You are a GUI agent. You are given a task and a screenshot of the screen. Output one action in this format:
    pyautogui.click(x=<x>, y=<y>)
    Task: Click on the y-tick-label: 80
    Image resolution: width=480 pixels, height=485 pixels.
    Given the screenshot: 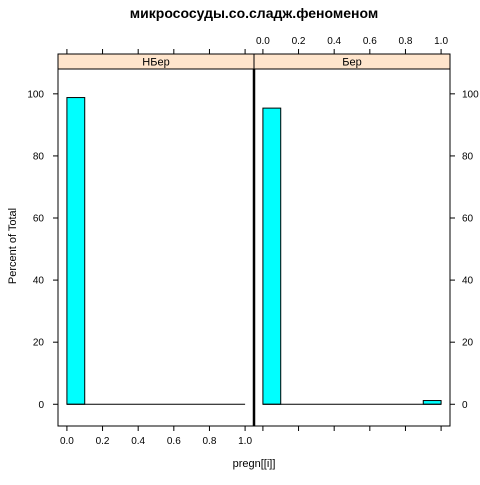 What is the action you would take?
    pyautogui.click(x=39, y=156)
    